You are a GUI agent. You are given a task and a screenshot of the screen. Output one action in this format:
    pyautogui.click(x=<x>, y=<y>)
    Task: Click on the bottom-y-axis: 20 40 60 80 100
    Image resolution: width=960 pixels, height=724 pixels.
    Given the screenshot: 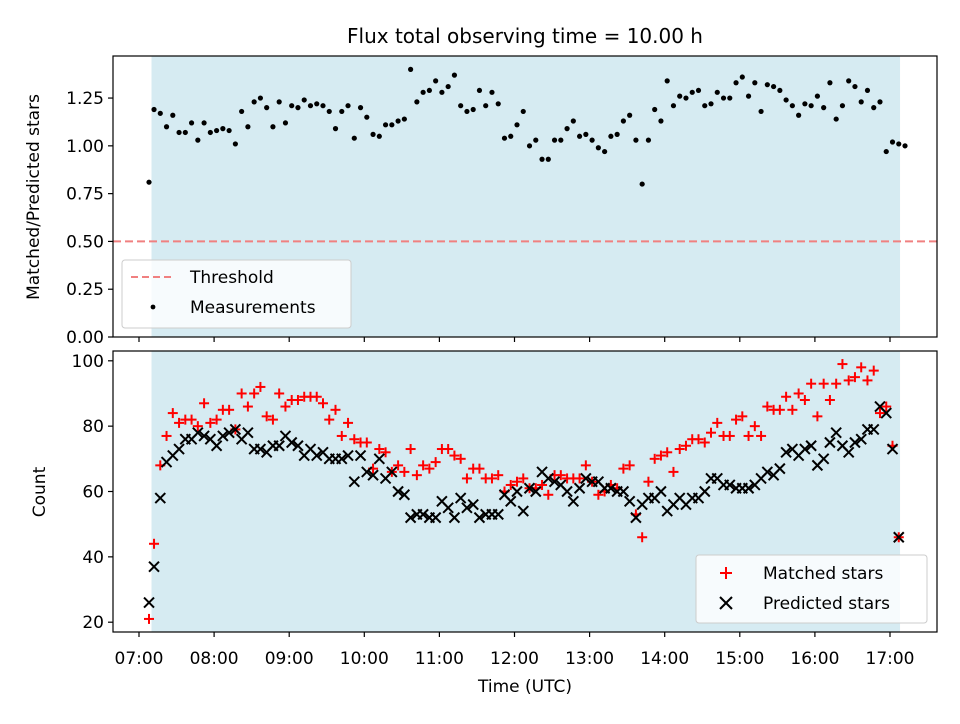 What is the action you would take?
    pyautogui.click(x=92, y=492)
    